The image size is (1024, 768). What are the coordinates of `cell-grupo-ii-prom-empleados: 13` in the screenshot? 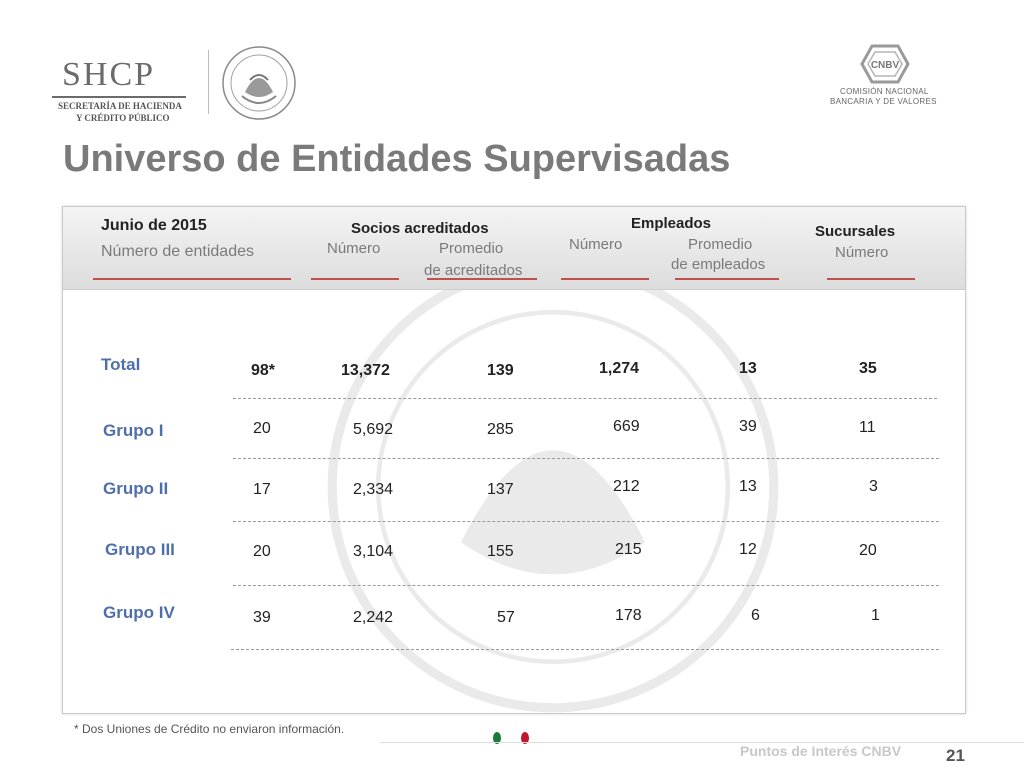 It's located at (748, 486).